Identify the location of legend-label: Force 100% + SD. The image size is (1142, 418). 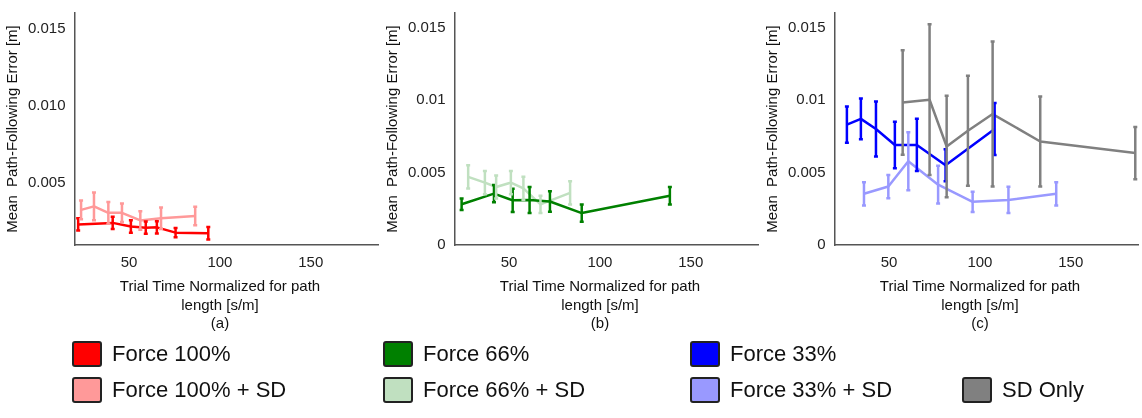
(199, 390).